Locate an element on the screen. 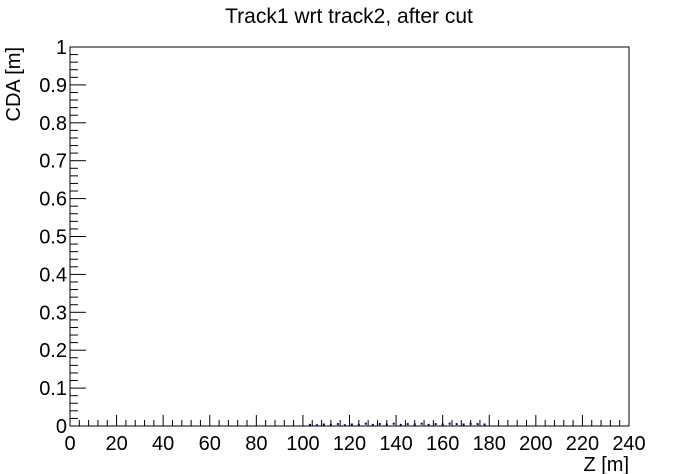 The width and height of the screenshot is (698, 474). y-tick-label: 1 is located at coordinates (61, 48).